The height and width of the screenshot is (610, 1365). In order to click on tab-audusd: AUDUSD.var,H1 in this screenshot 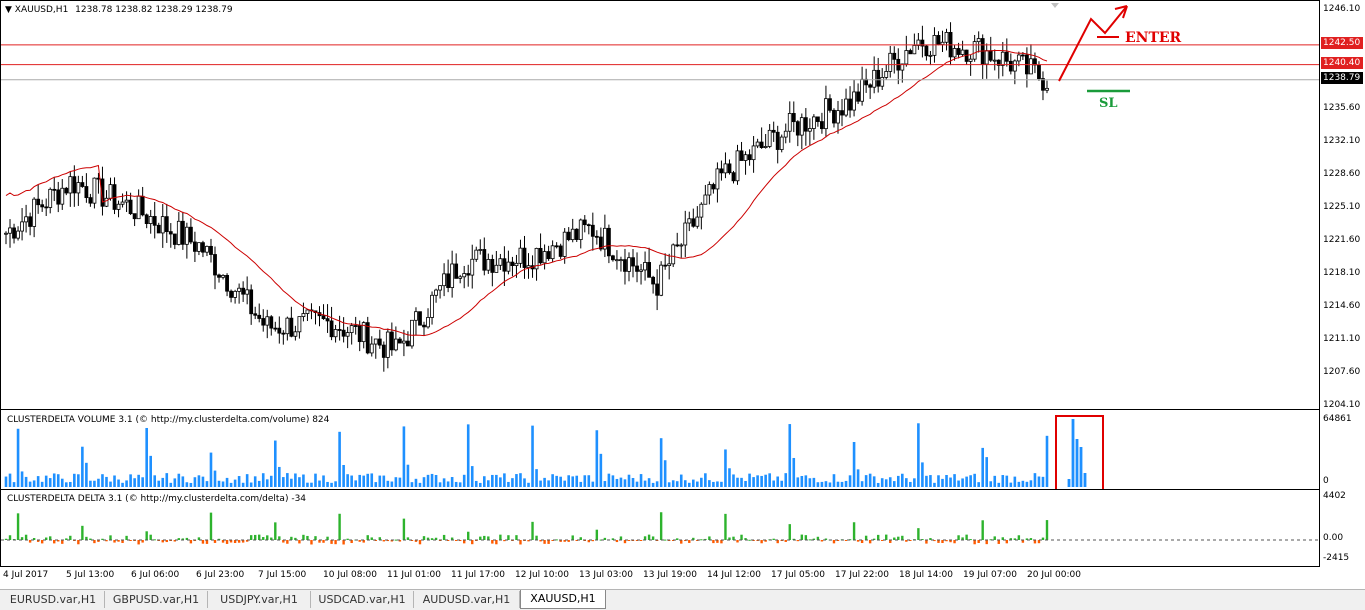, I will do `click(467, 599)`.